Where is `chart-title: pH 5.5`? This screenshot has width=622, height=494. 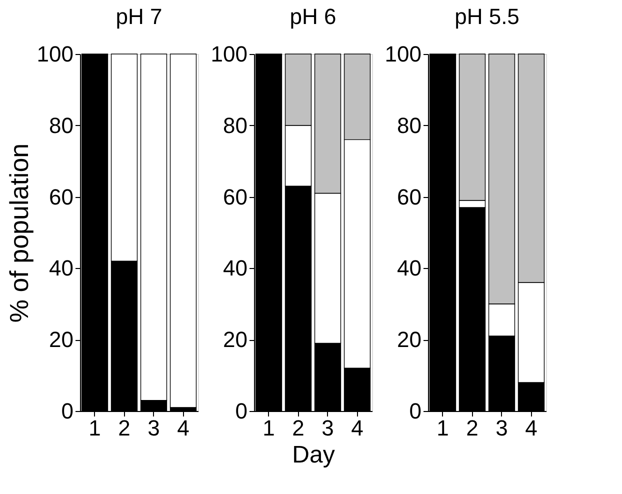 chart-title: pH 5.5 is located at coordinates (487, 16).